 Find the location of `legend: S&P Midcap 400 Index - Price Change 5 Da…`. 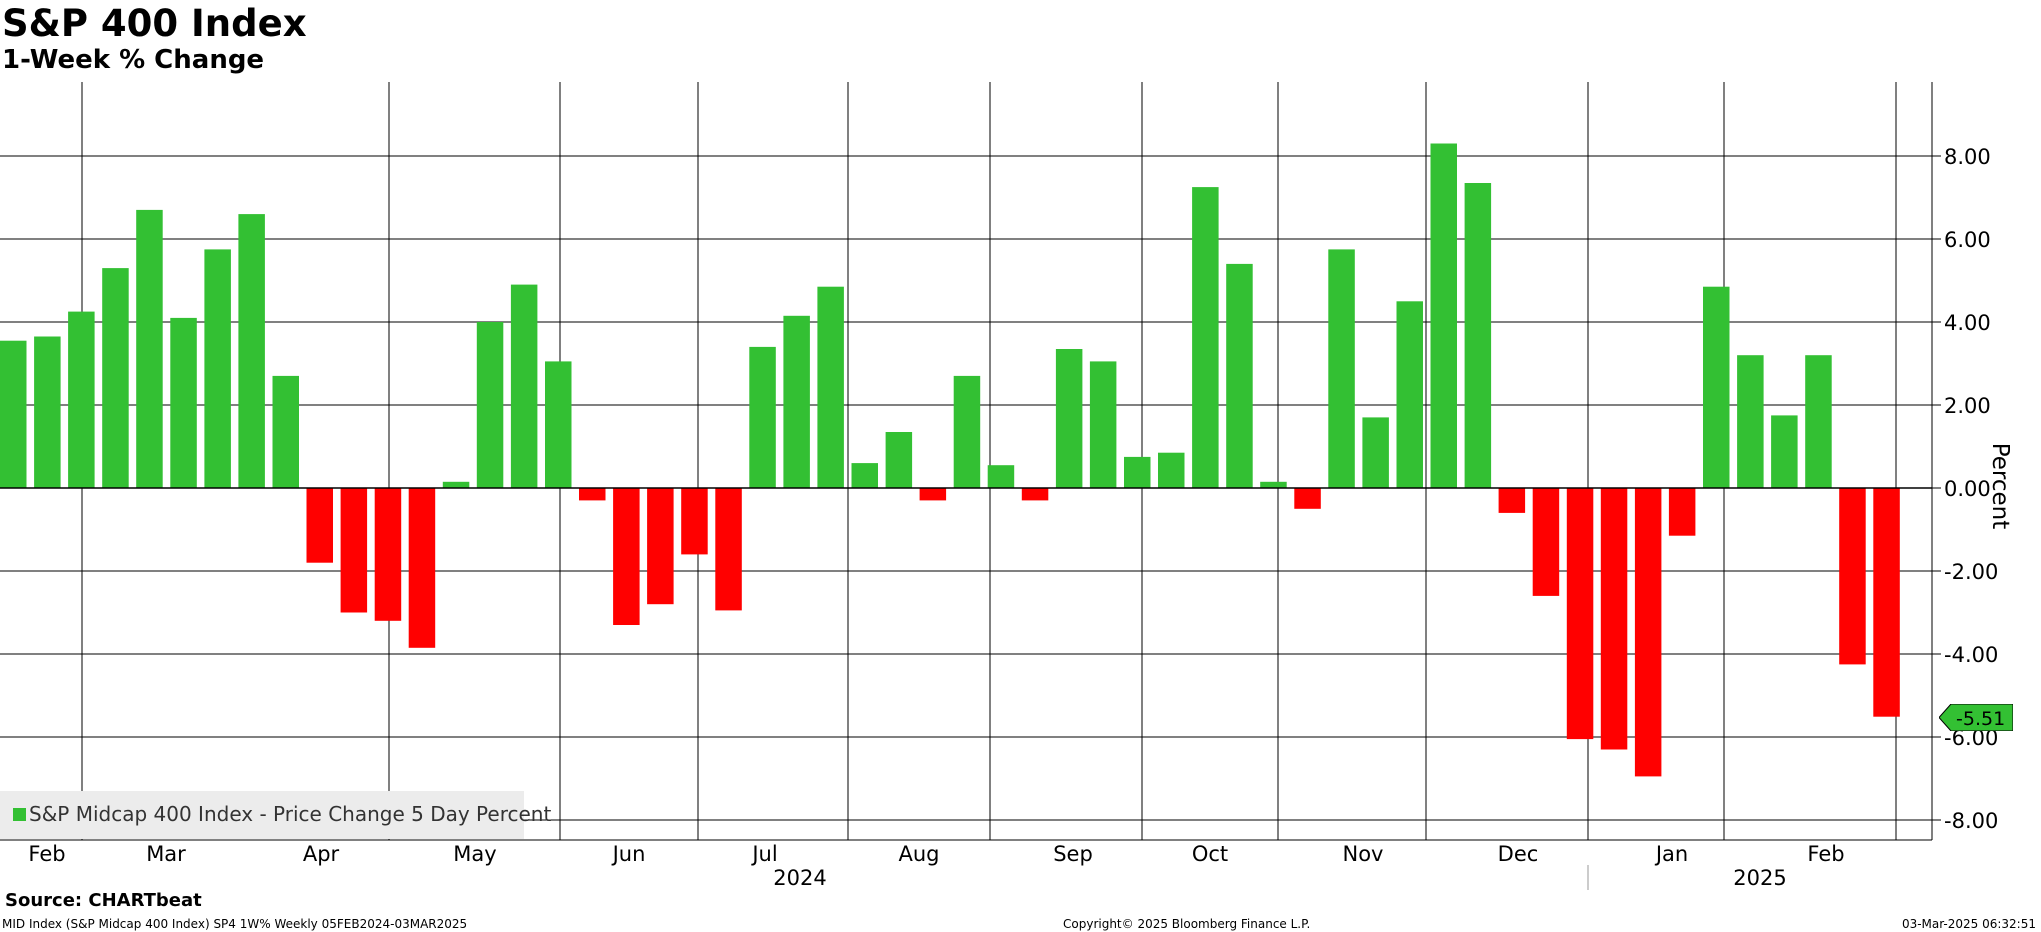

legend: S&P Midcap 400 Index - Price Change 5 Da… is located at coordinates (275, 815).